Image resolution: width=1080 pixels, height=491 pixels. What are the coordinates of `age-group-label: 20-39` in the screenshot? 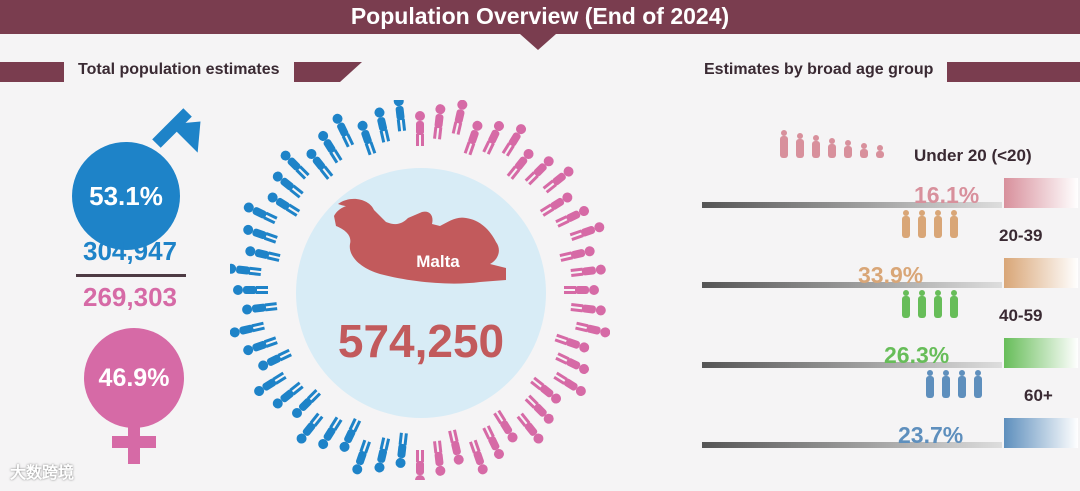 It's located at (1021, 235).